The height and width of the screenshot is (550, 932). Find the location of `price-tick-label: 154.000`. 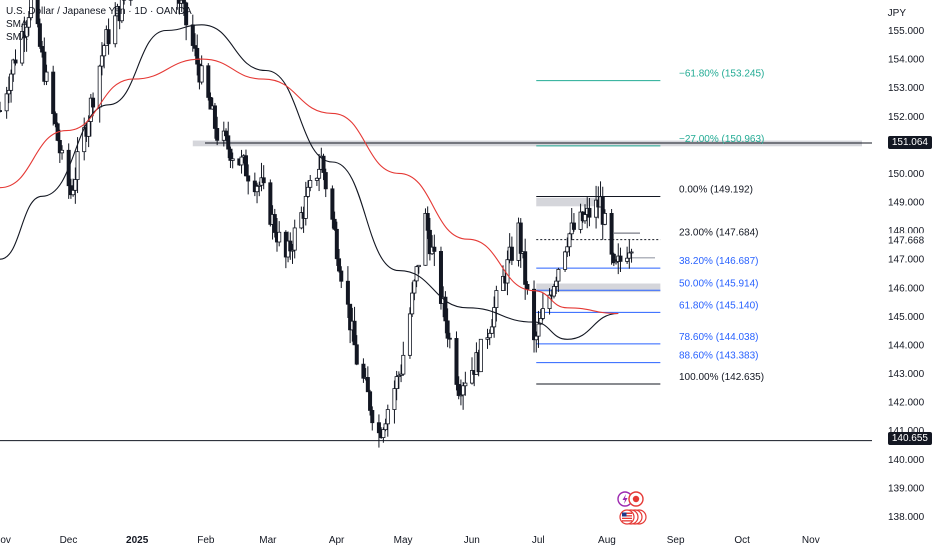

price-tick-label: 154.000 is located at coordinates (906, 60).